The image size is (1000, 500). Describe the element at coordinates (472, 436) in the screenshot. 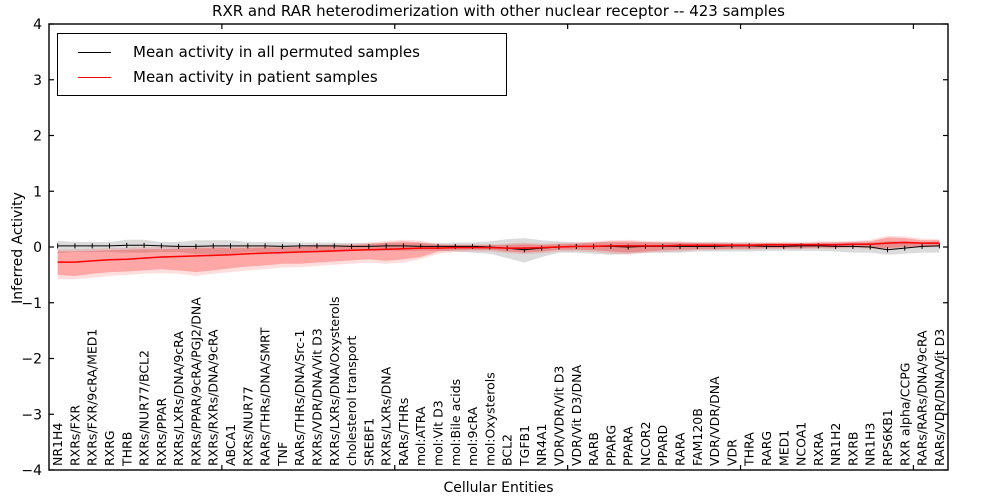

I see `x-tick-label: mol:9cRA` at that location.